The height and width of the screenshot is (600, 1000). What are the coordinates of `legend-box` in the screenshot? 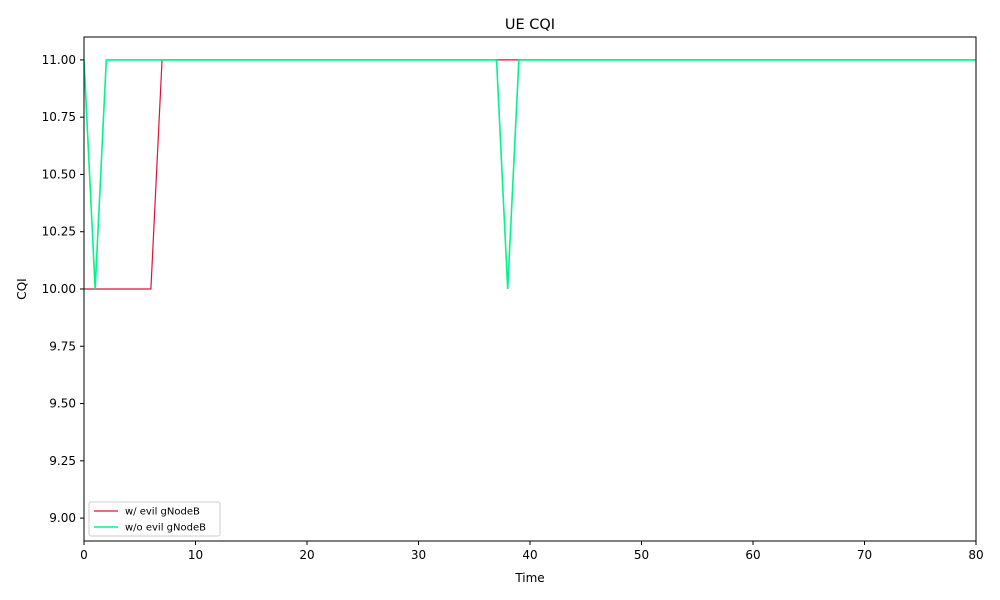 It's located at (154, 519).